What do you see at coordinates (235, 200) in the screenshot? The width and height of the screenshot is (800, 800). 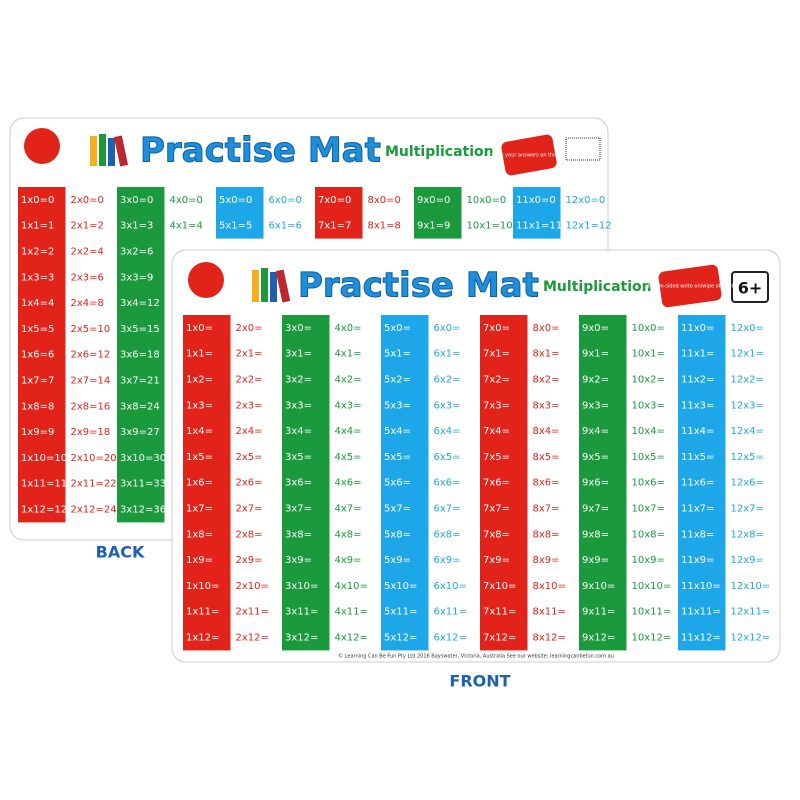 I see `equation: 5x0=0` at bounding box center [235, 200].